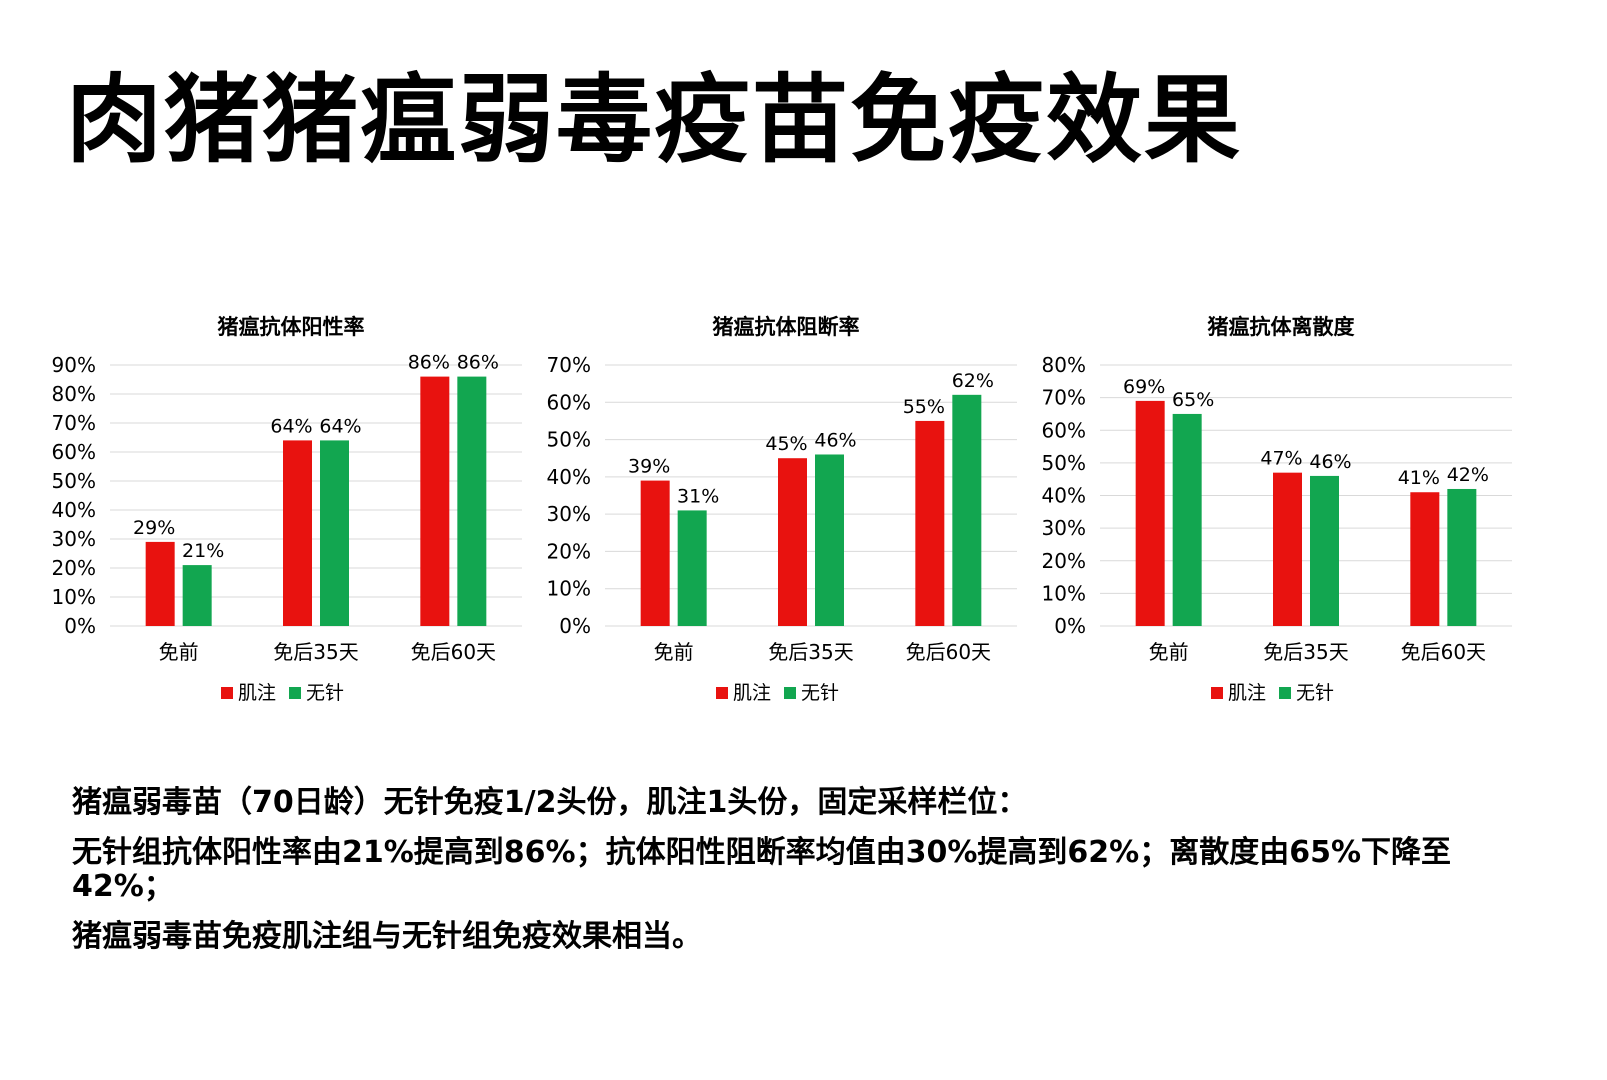 The image size is (1607, 1080). What do you see at coordinates (924, 407) in the screenshot?
I see `data-label: 55%` at bounding box center [924, 407].